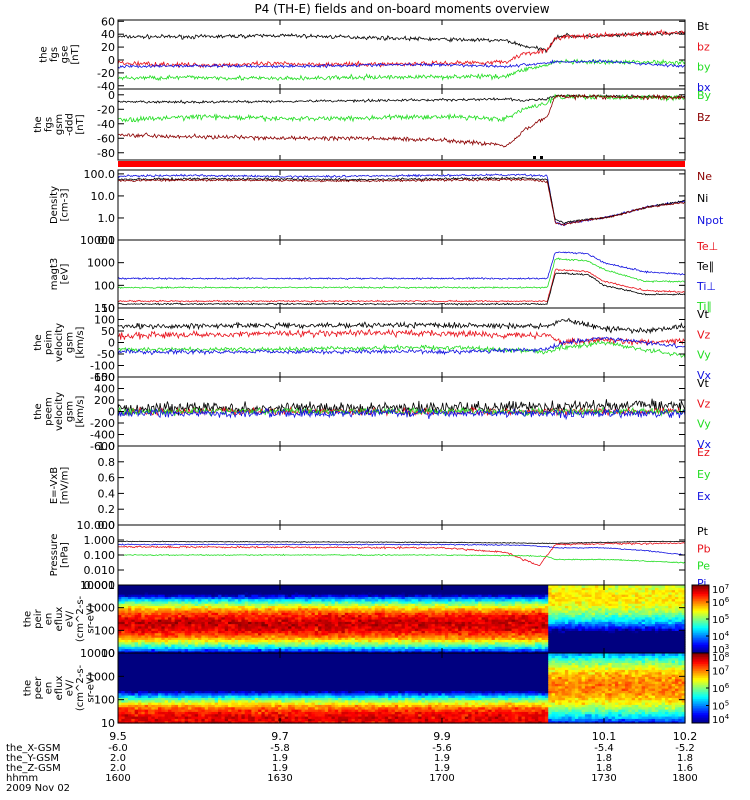 Image resolution: width=750 pixels, height=800 pixels. I want to click on y-tick-label: -20, so click(106, 109).